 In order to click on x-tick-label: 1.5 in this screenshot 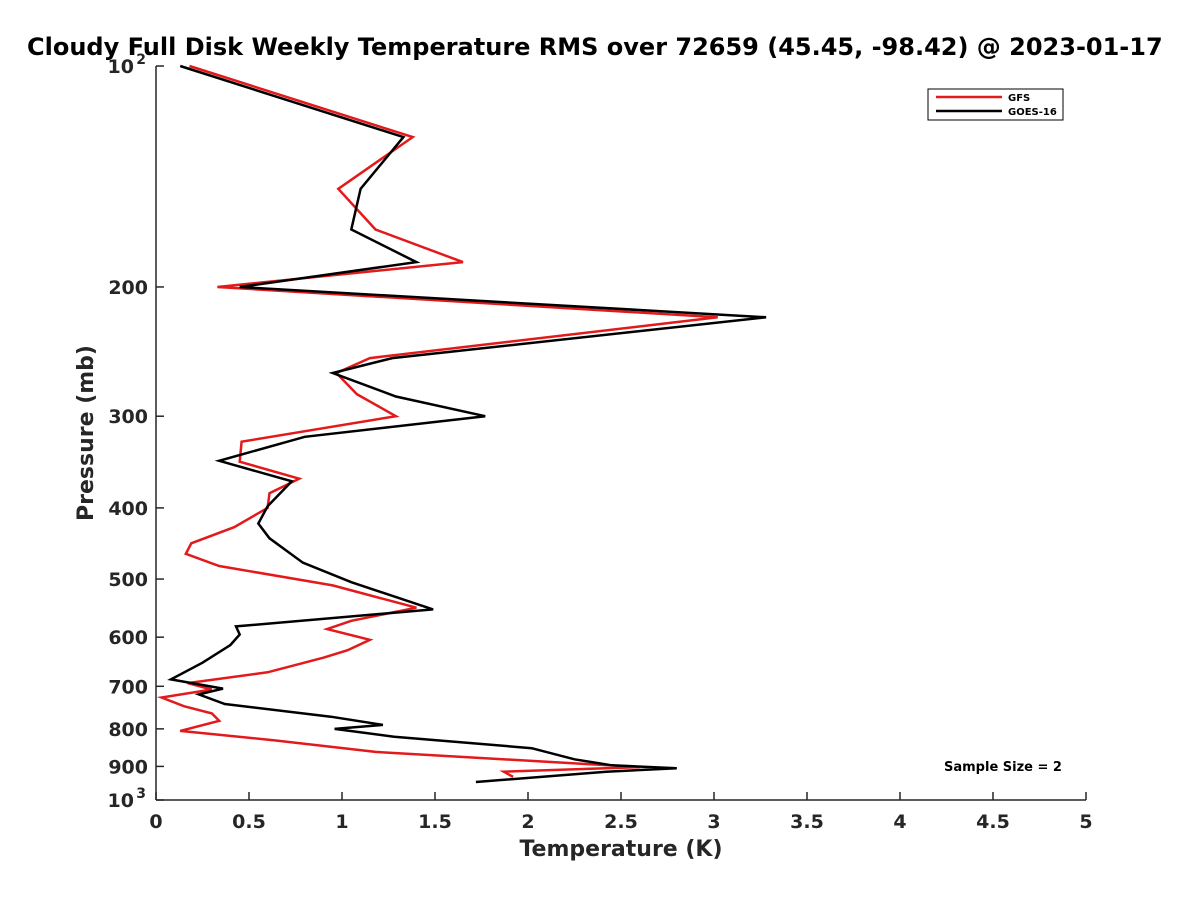, I will do `click(435, 822)`.